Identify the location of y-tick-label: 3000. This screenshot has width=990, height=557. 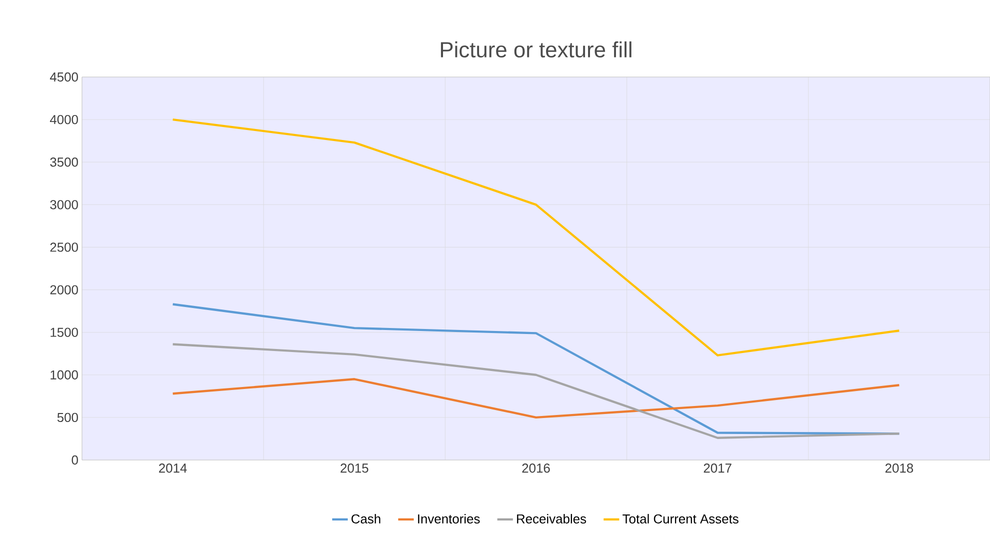
(64, 205).